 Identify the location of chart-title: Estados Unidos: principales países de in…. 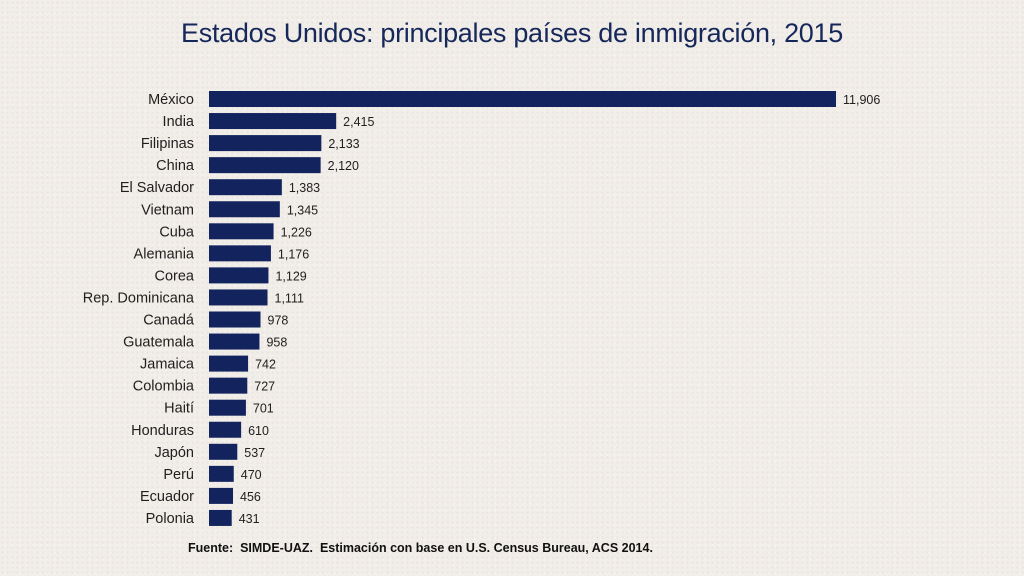
(512, 33).